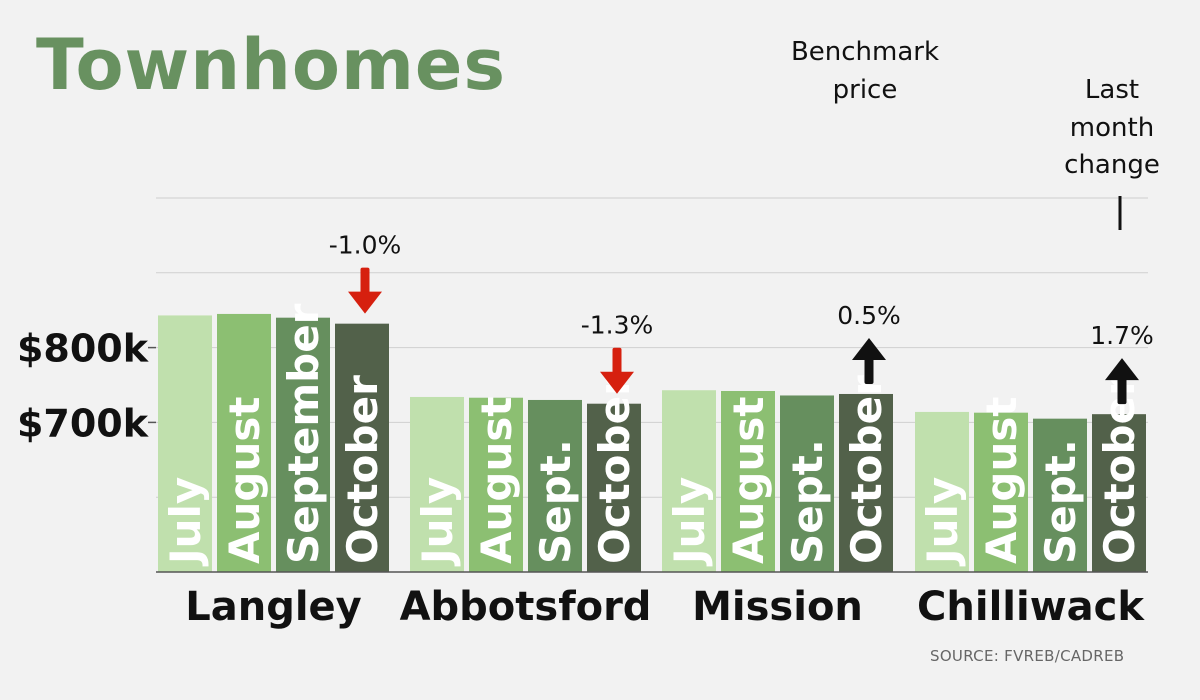 This screenshot has width=1200, height=700. What do you see at coordinates (303, 433) in the screenshot?
I see `bar-month-label: September` at bounding box center [303, 433].